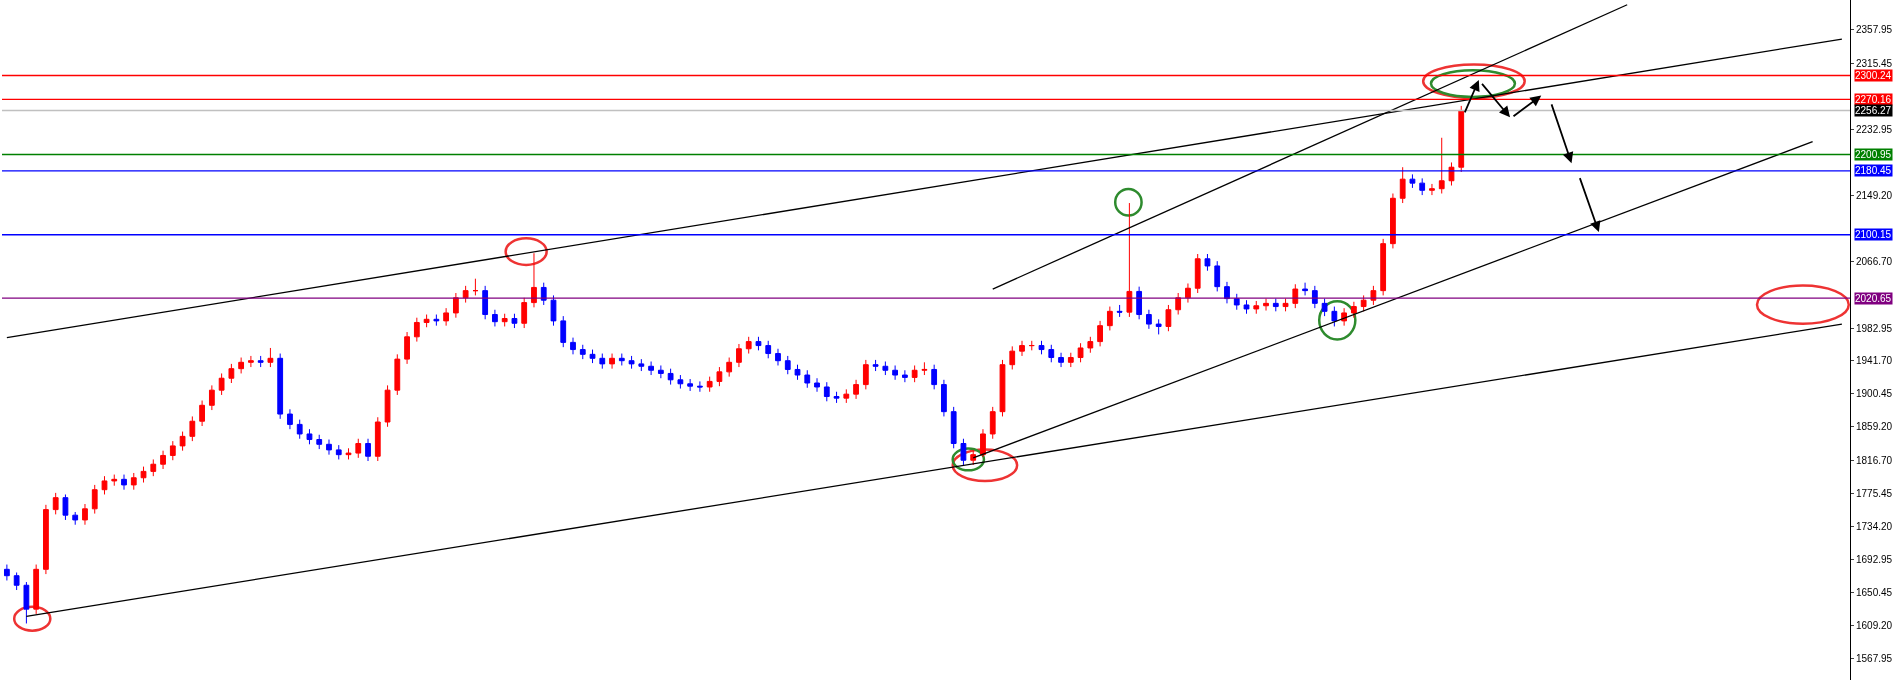 The image size is (1896, 680). What do you see at coordinates (1874, 129) in the screenshot?
I see `y-tick-label: 2232.95` at bounding box center [1874, 129].